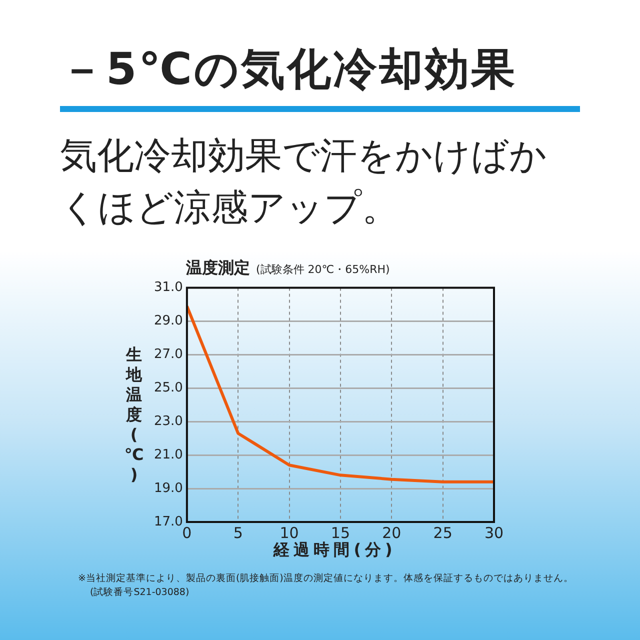  I want to click on x-tick-label: 30, so click(494, 533).